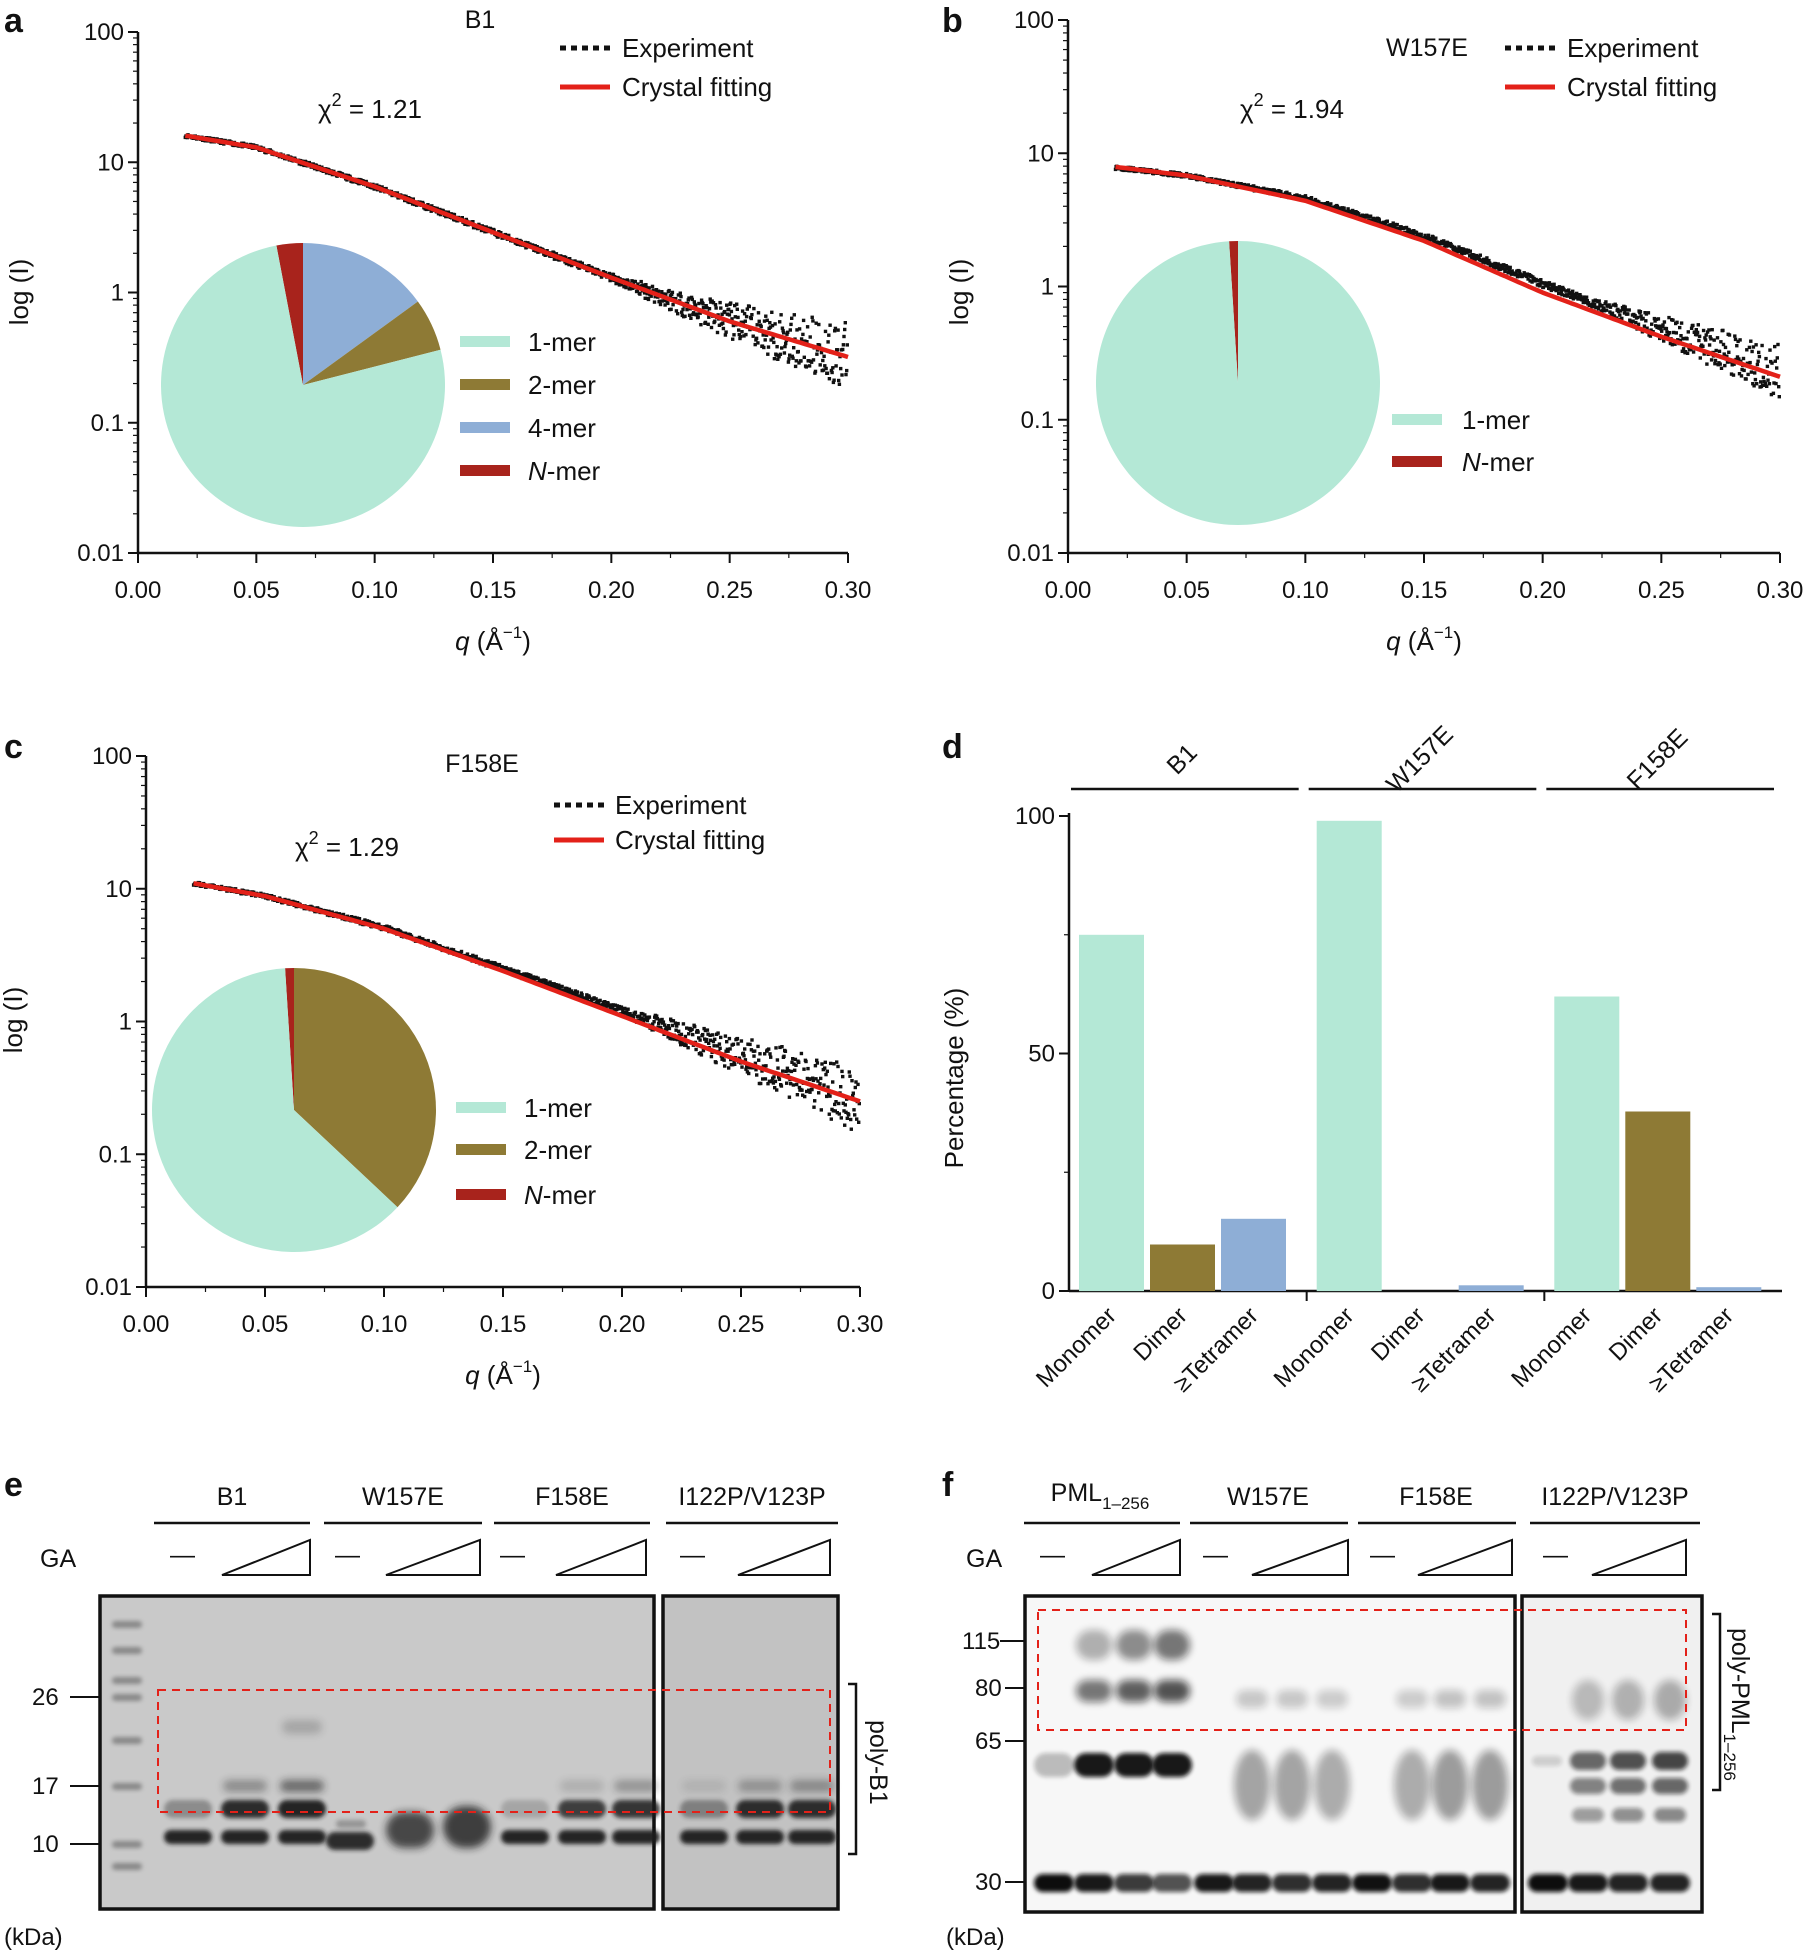 The image size is (1807, 1951). What do you see at coordinates (636, 1809) in the screenshot?
I see `dimer-band` at bounding box center [636, 1809].